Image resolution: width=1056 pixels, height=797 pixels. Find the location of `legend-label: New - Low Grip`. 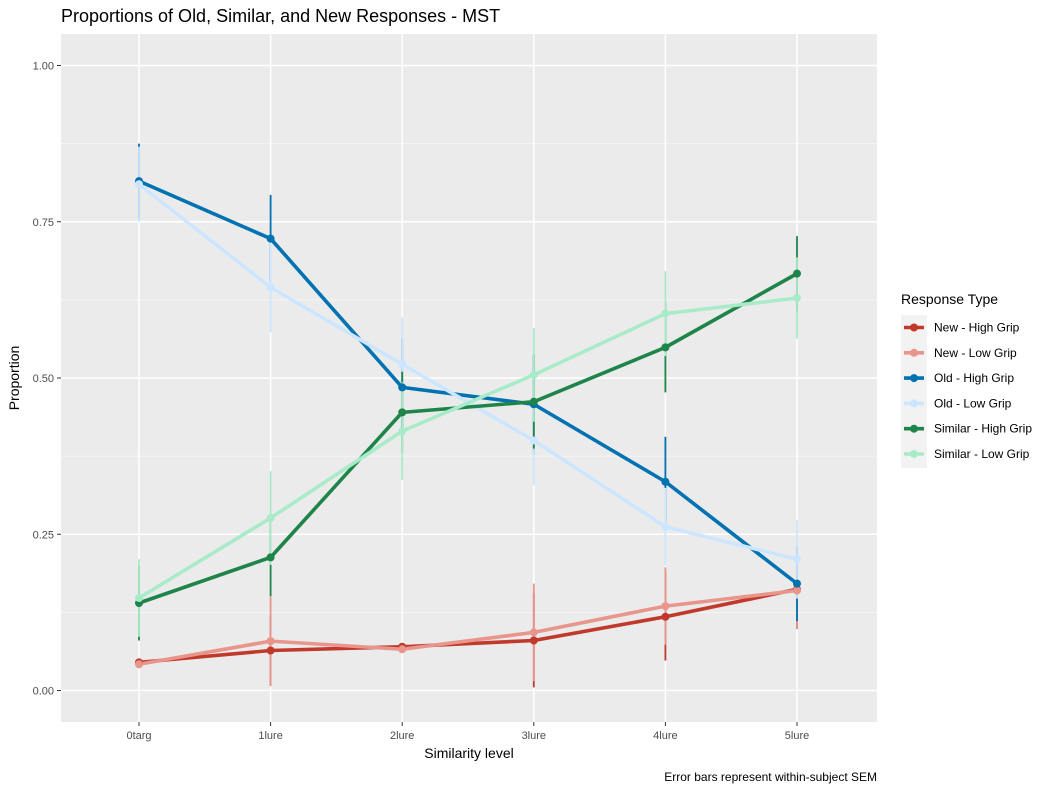

legend-label: New - Low Grip is located at coordinates (975, 353).